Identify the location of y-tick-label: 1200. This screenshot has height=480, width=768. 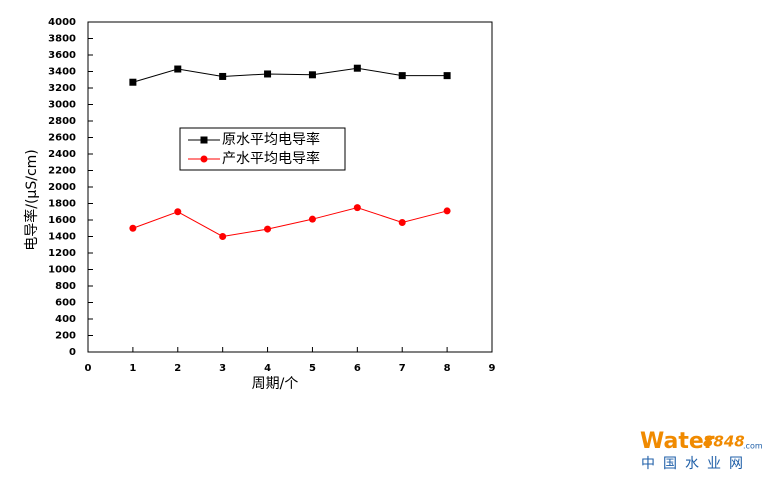
(62, 253).